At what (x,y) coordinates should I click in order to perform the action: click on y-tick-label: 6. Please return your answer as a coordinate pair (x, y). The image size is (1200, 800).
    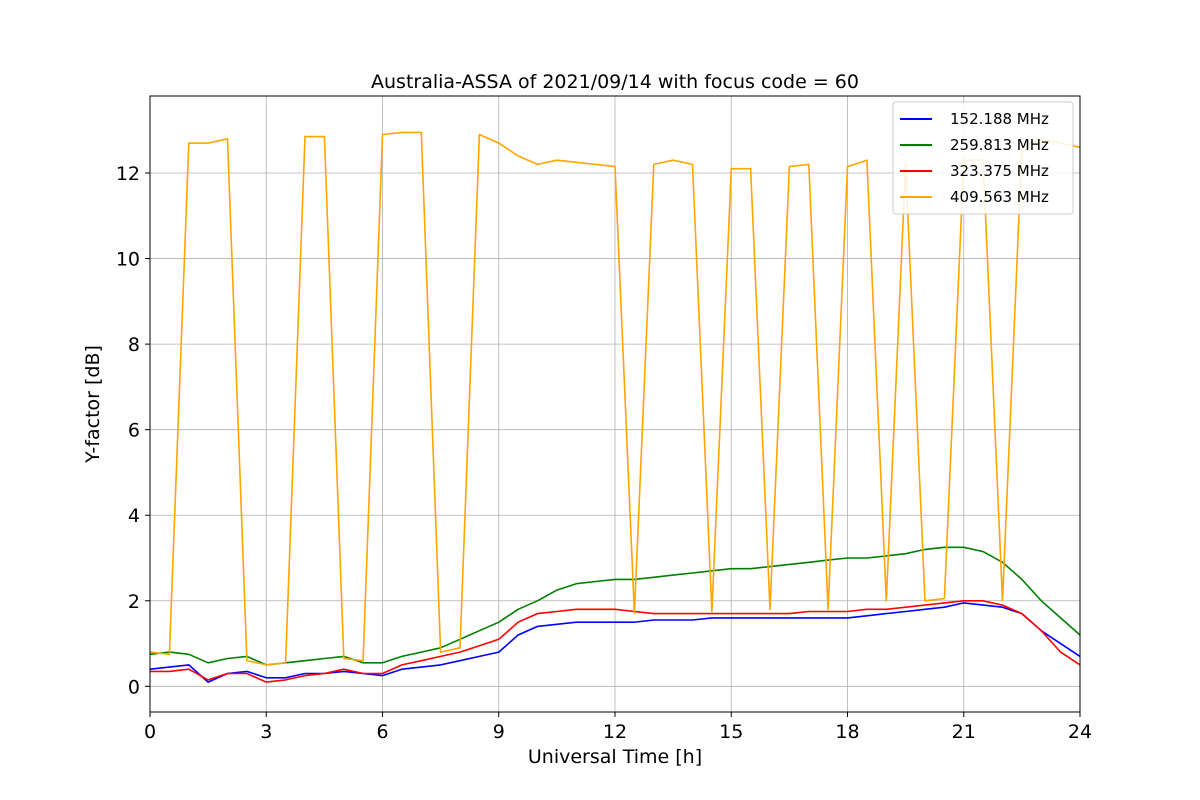
    Looking at the image, I should click on (134, 431).